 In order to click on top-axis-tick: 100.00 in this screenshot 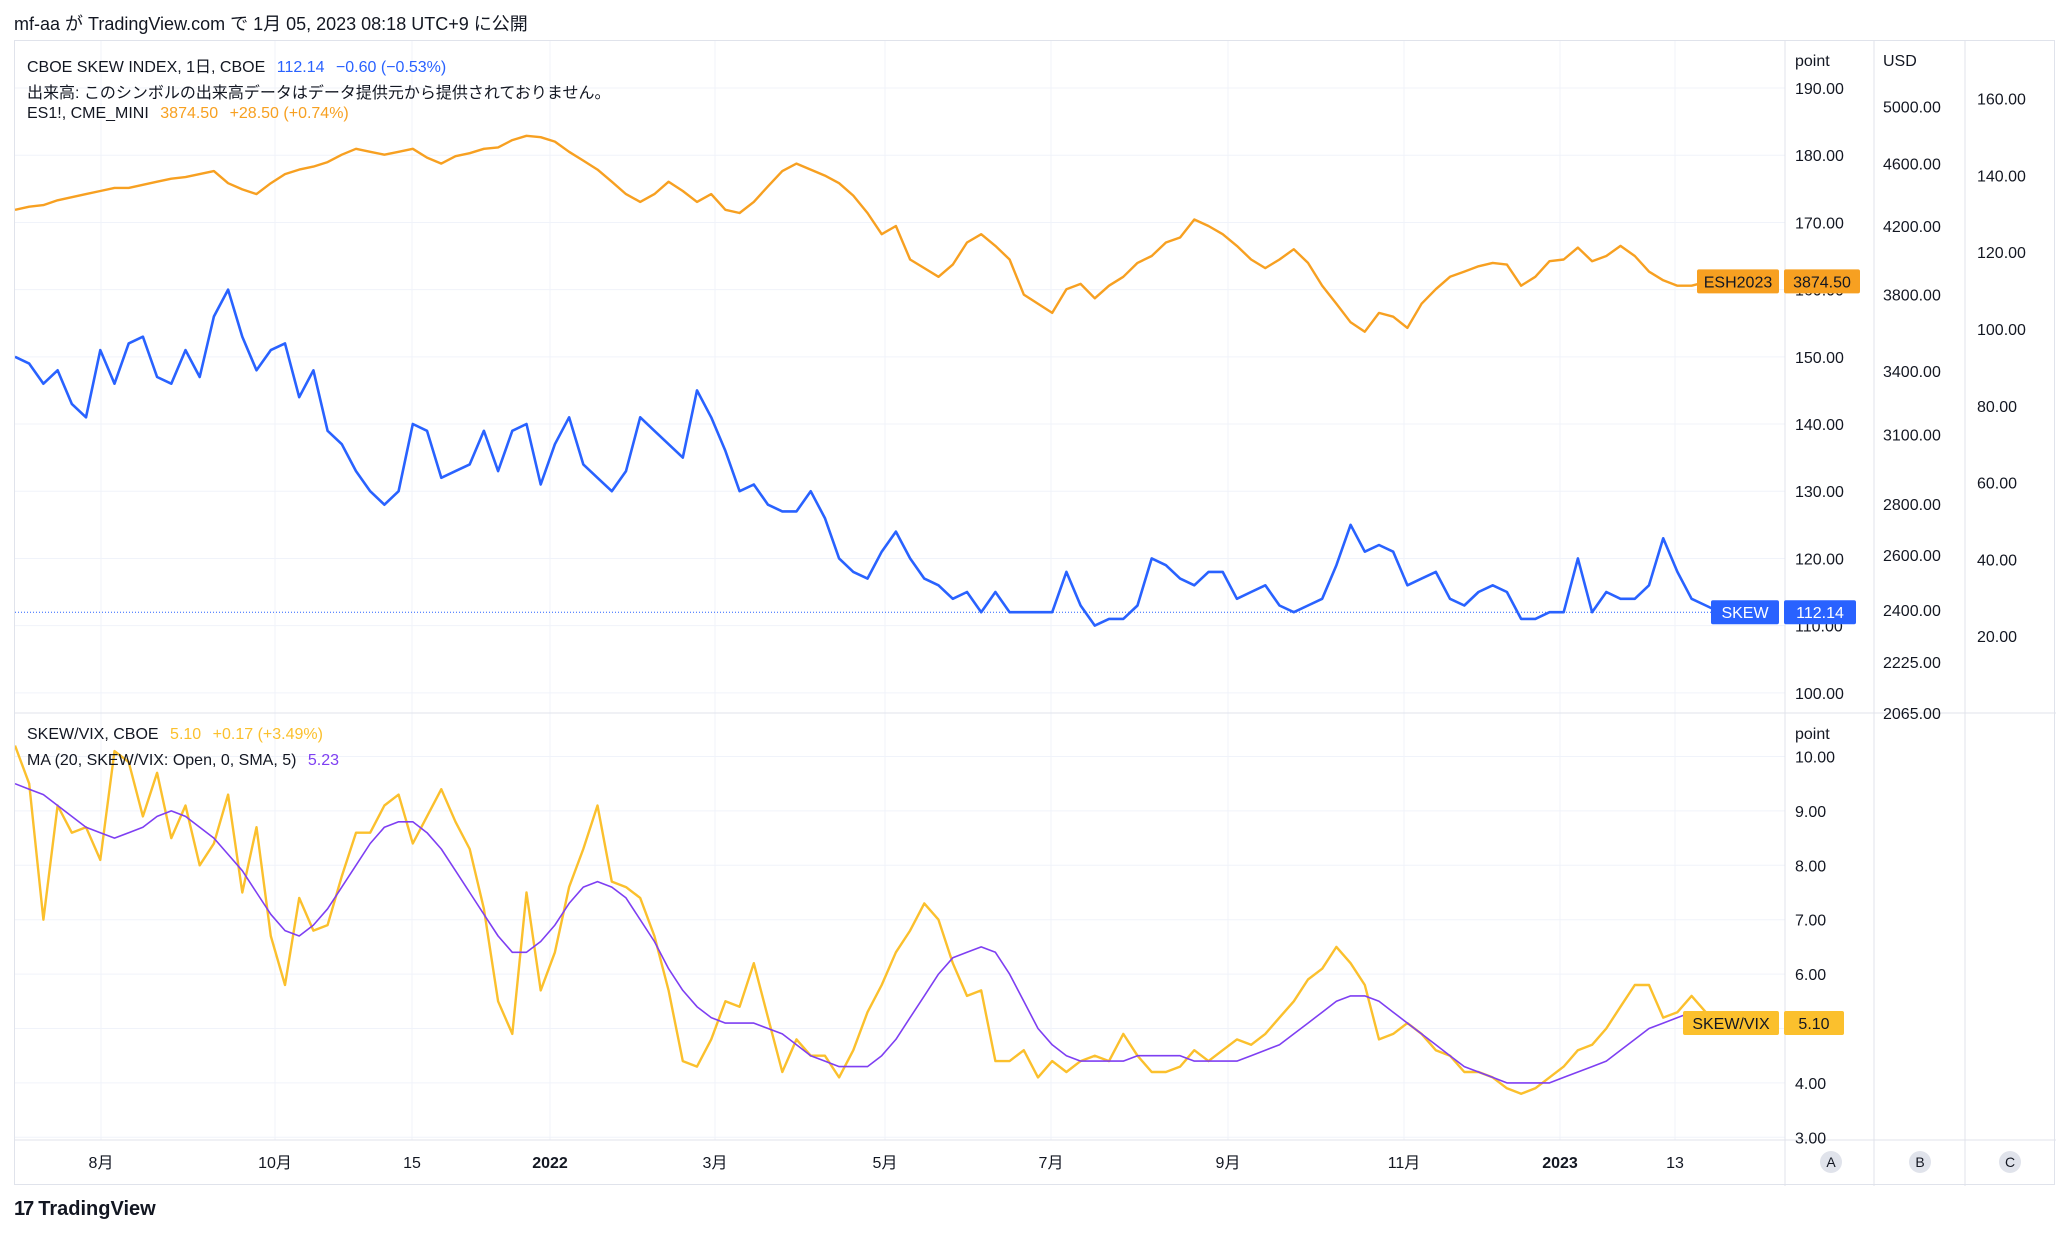, I will do `click(1819, 694)`.